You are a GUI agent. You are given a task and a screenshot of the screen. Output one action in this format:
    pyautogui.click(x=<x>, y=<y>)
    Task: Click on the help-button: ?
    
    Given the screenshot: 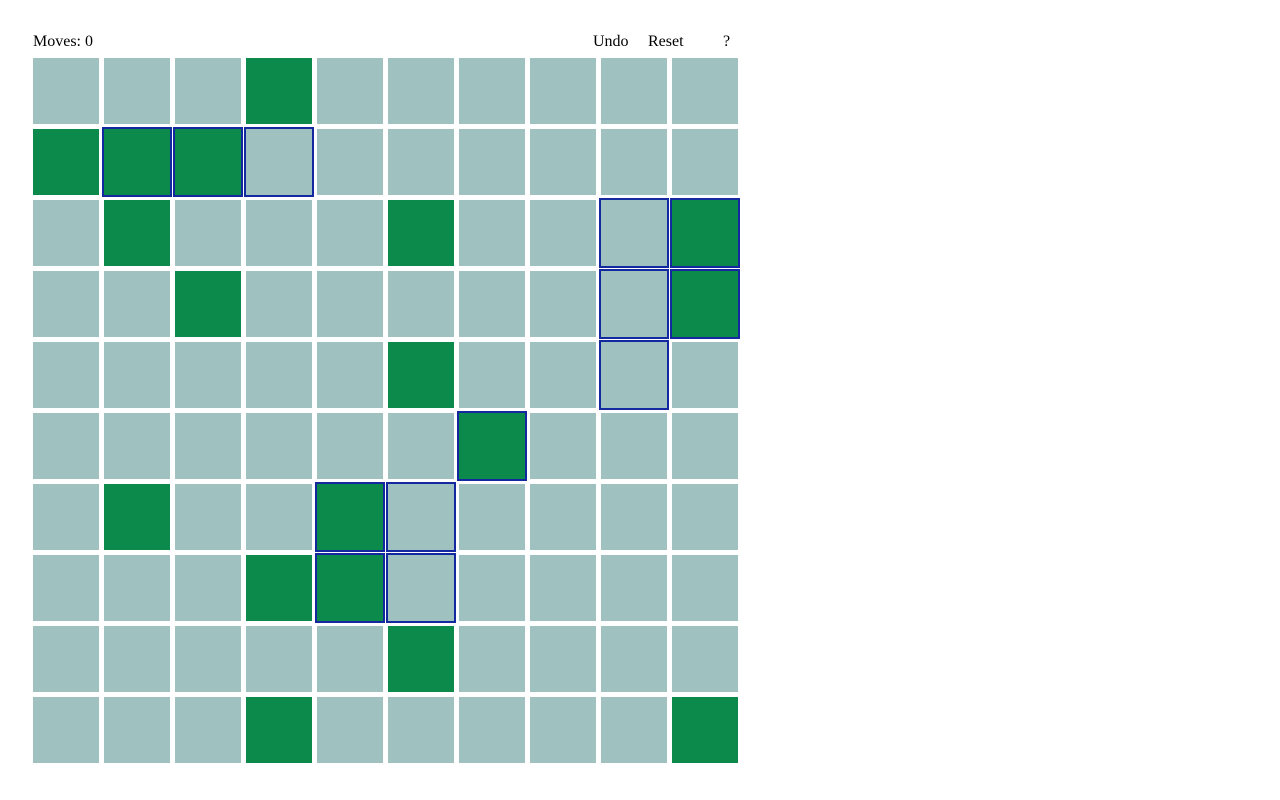 What is the action you would take?
    pyautogui.click(x=727, y=41)
    